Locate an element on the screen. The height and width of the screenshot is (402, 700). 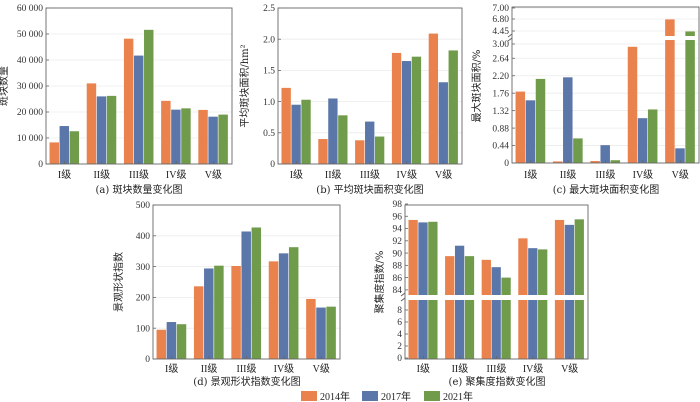
axis-break-mark is located at coordinates (510, 37).